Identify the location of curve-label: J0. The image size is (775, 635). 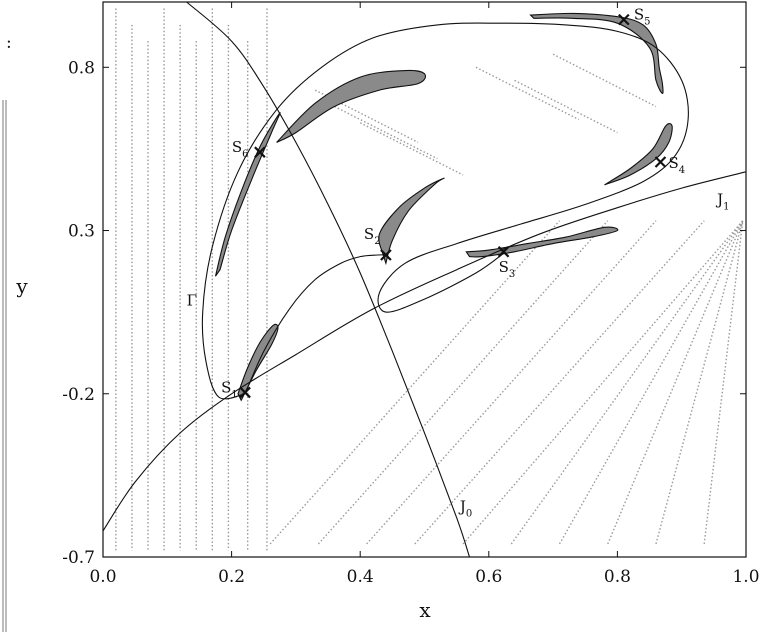
(465, 508).